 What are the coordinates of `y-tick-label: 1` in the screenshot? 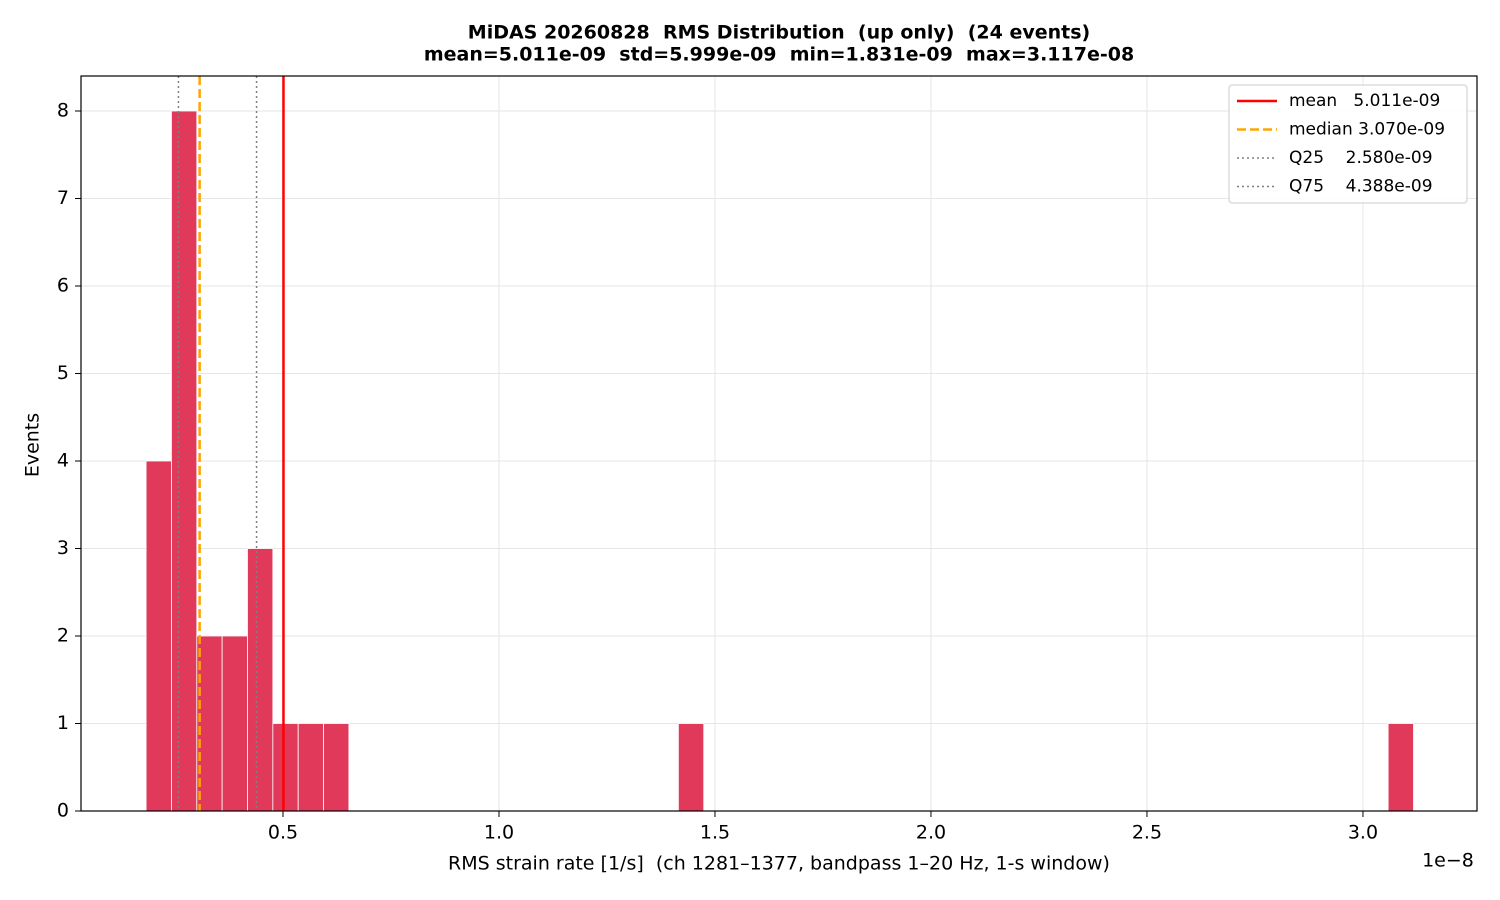 It's located at (63, 723).